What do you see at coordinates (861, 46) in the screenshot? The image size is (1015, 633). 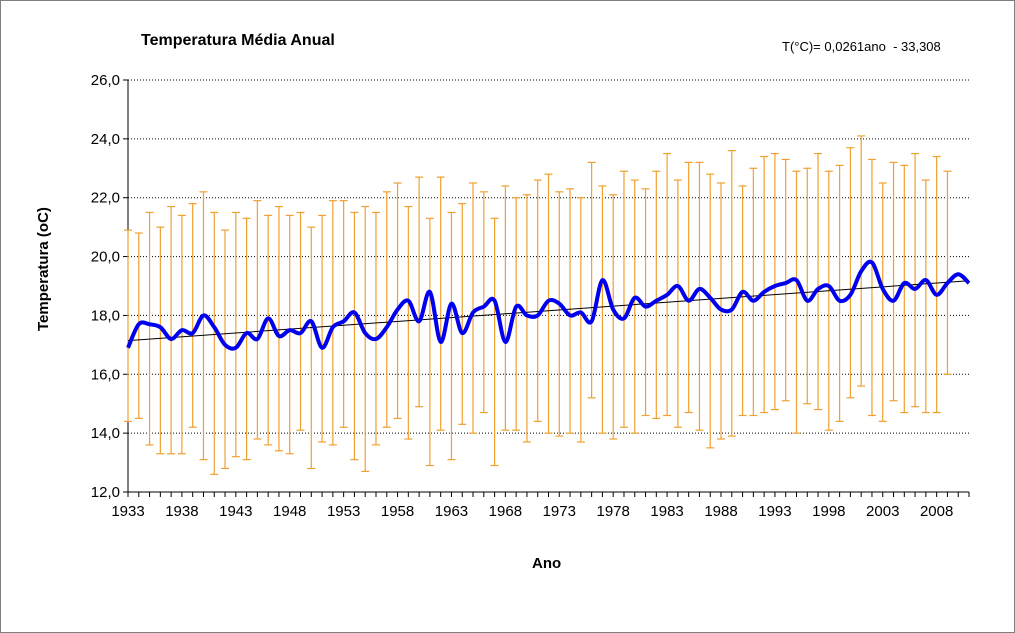 I see `trendline-equation: T(°C)= 0,0261ano - 33,308` at bounding box center [861, 46].